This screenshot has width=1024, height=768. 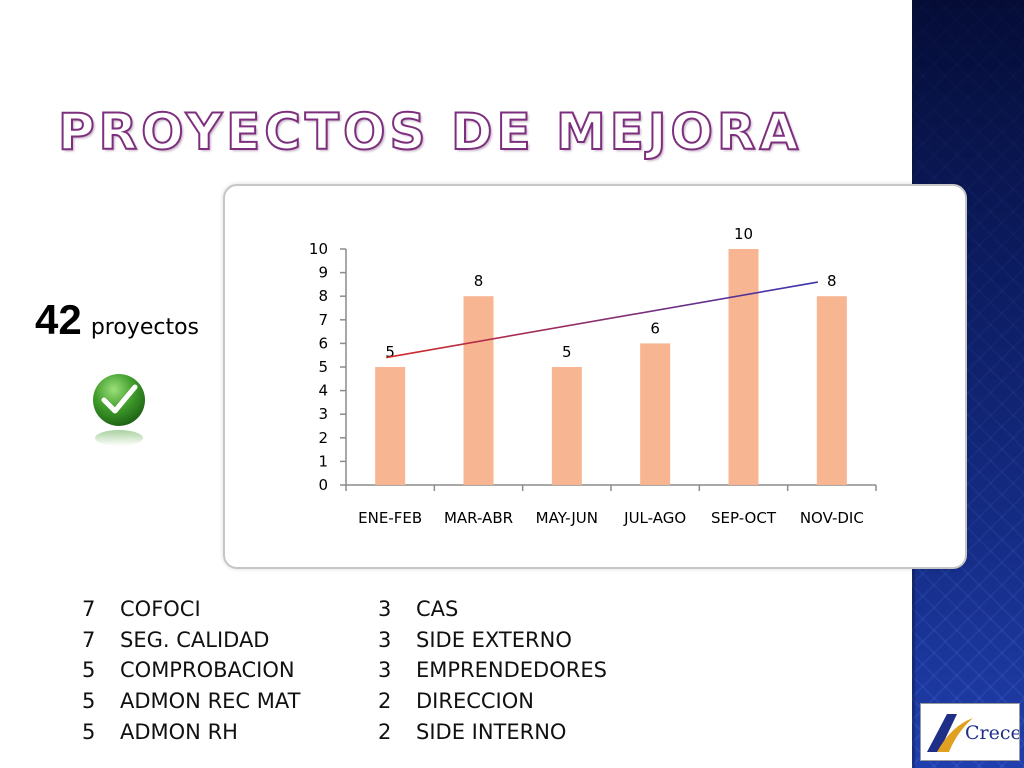 What do you see at coordinates (160, 609) in the screenshot?
I see `list-item-label: COFOCI` at bounding box center [160, 609].